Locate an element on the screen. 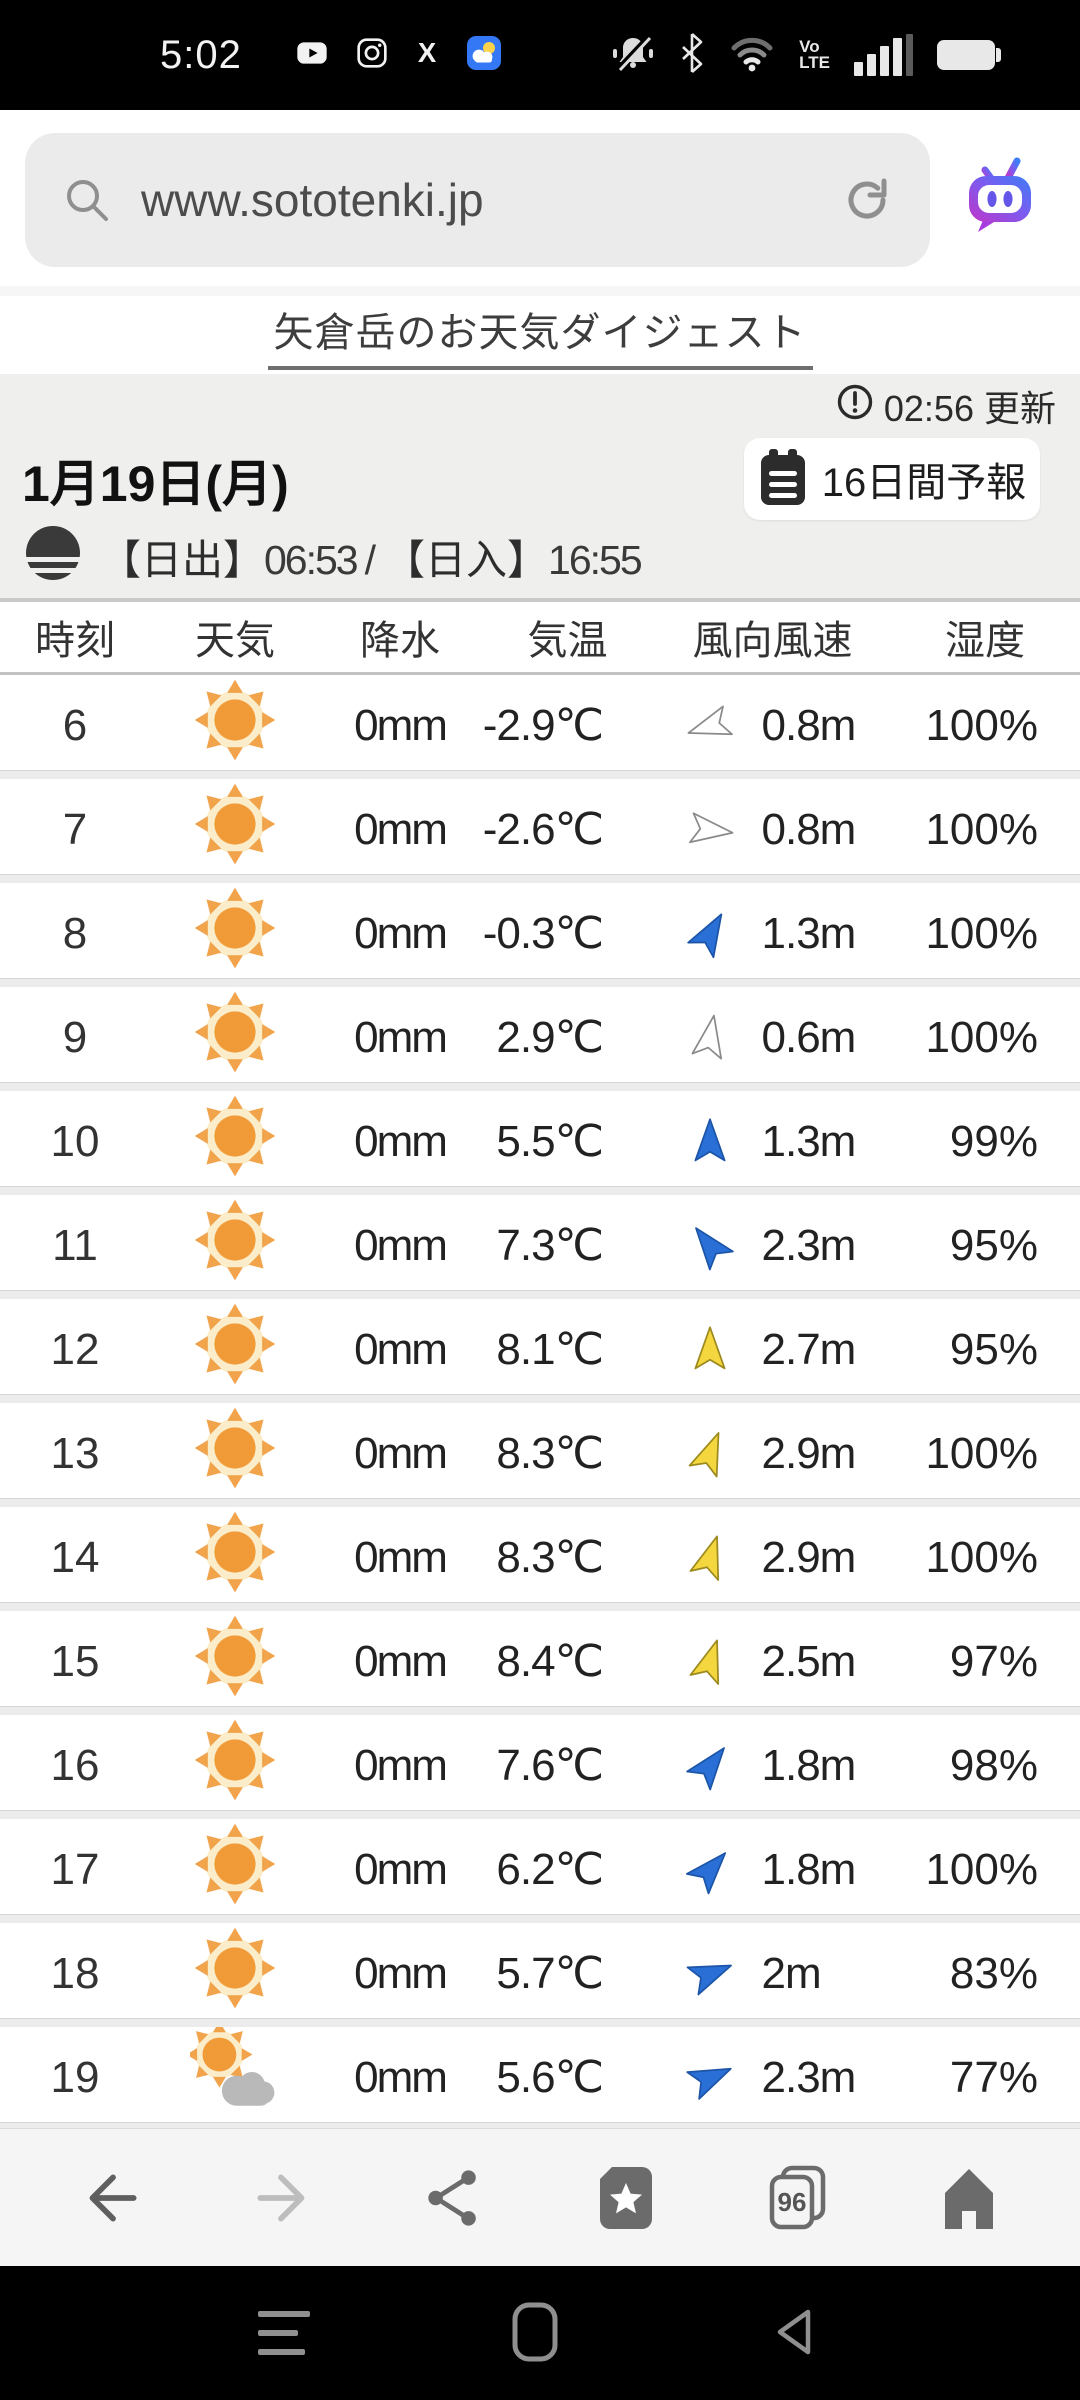  wind-cell: 2.3m is located at coordinates (772, 2078).